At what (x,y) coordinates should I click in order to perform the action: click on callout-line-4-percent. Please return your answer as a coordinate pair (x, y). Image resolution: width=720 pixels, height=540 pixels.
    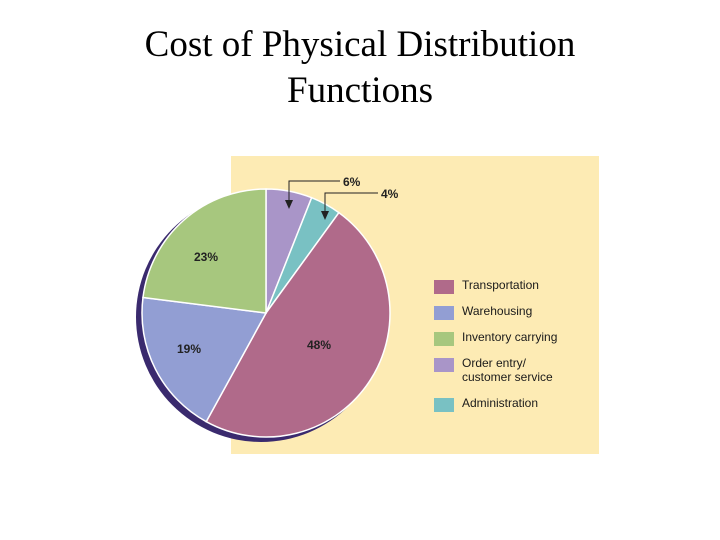
    Looking at the image, I should click on (351, 204).